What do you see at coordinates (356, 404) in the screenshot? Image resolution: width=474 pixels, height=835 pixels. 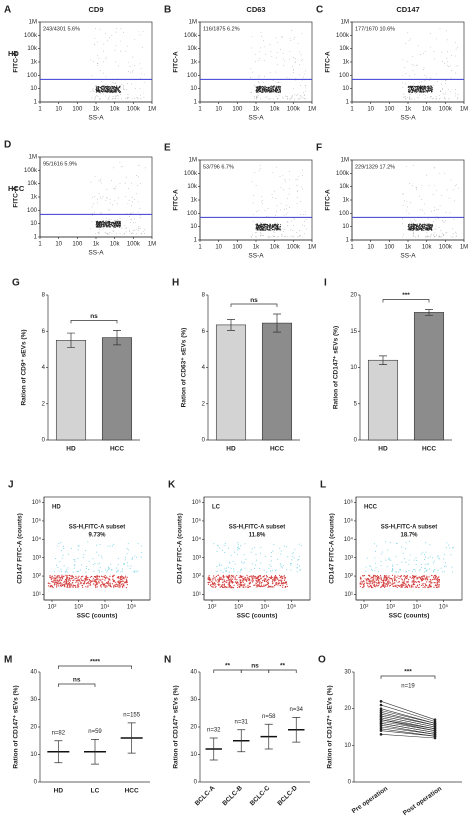 I see `y-tick-label: 5` at bounding box center [356, 404].